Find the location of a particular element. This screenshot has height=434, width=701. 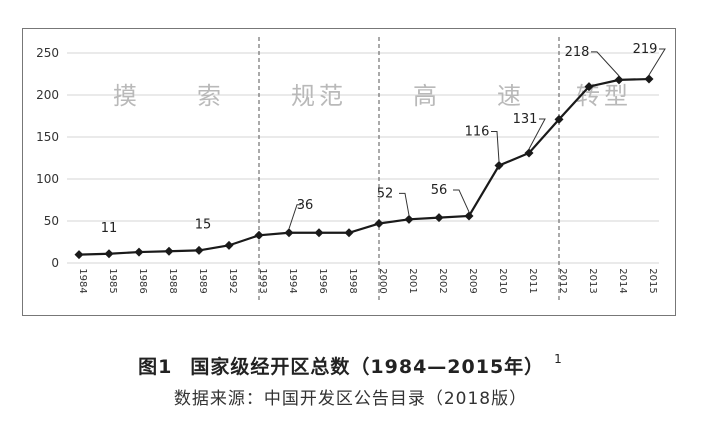

data-label: 11 is located at coordinates (109, 228).